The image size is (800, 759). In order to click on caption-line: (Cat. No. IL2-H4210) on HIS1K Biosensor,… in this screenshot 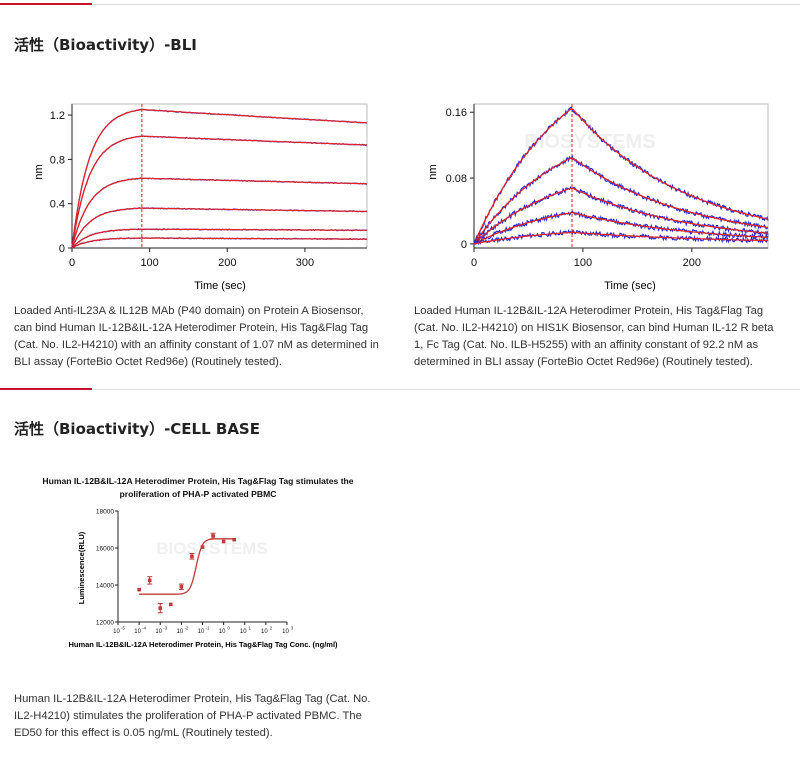, I will do `click(594, 328)`.